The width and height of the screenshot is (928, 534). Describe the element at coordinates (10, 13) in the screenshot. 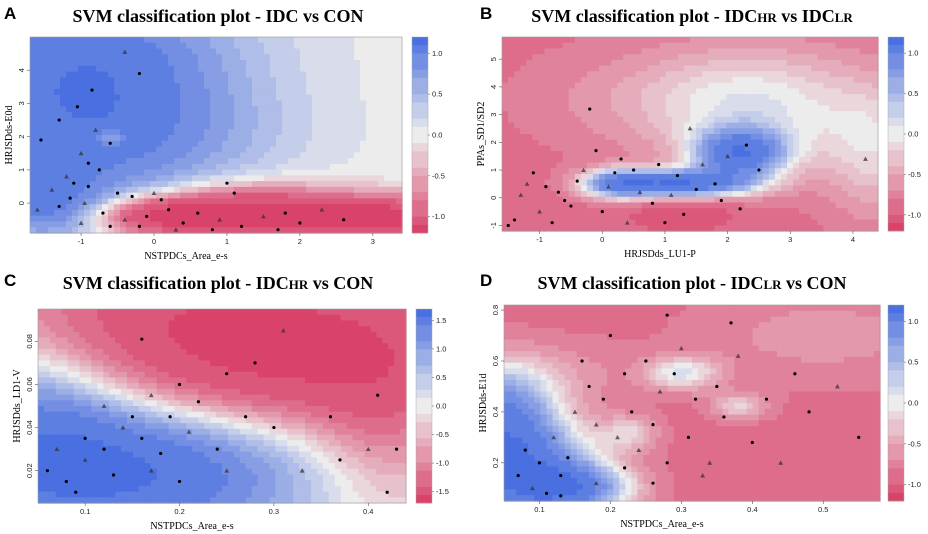

I see `panel-letter-a: A` at that location.